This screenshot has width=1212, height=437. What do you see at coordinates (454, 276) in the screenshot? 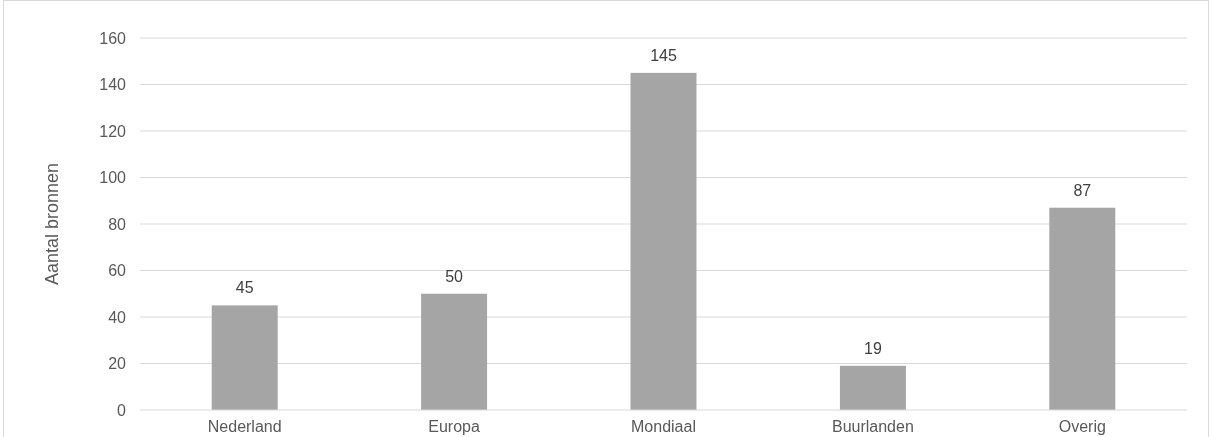
I see `data-label: 50` at bounding box center [454, 276].